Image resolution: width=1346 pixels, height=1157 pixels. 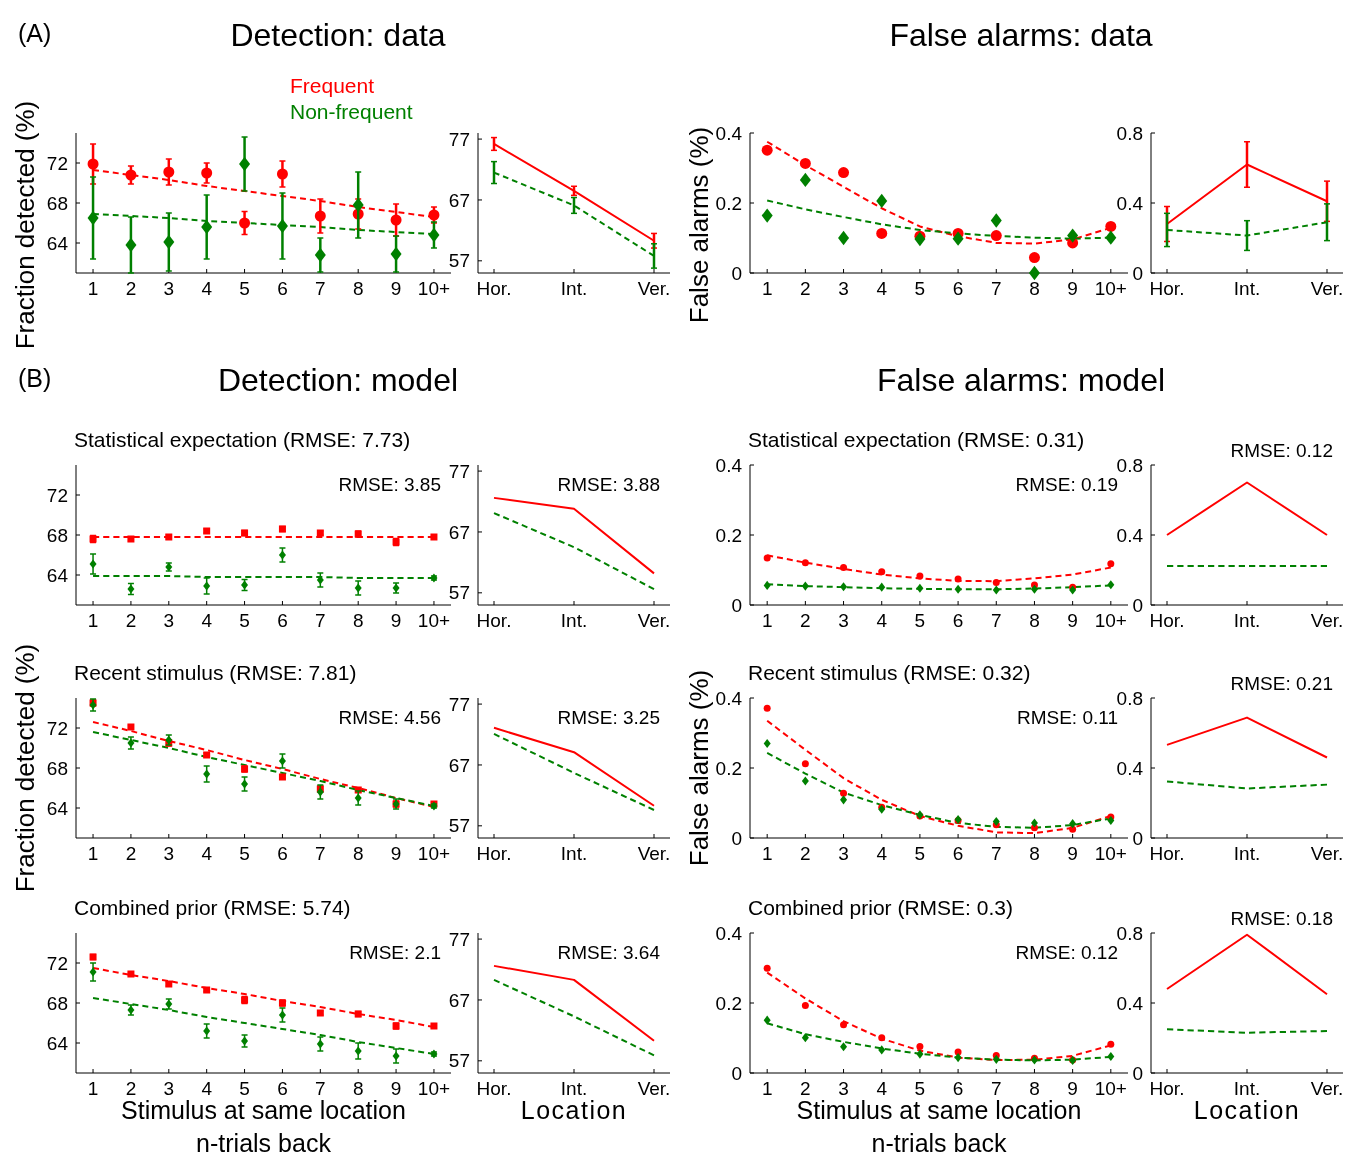 What do you see at coordinates (395, 952) in the screenshot?
I see `annotation: RMSE: 2.1` at bounding box center [395, 952].